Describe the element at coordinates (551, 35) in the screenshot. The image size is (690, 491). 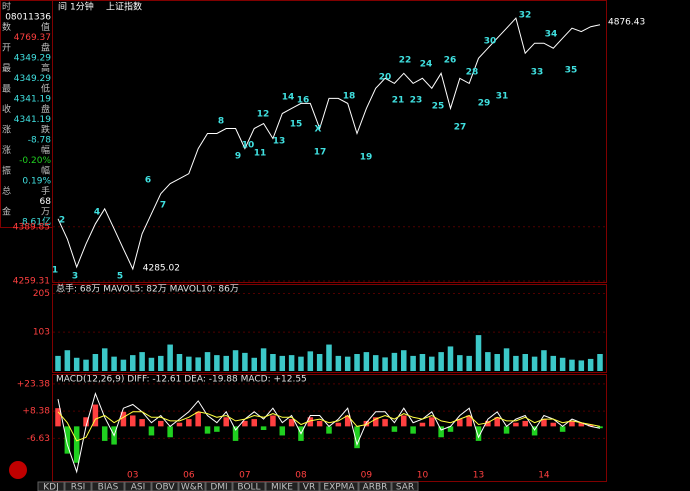
I see `wave-label: 34` at that location.